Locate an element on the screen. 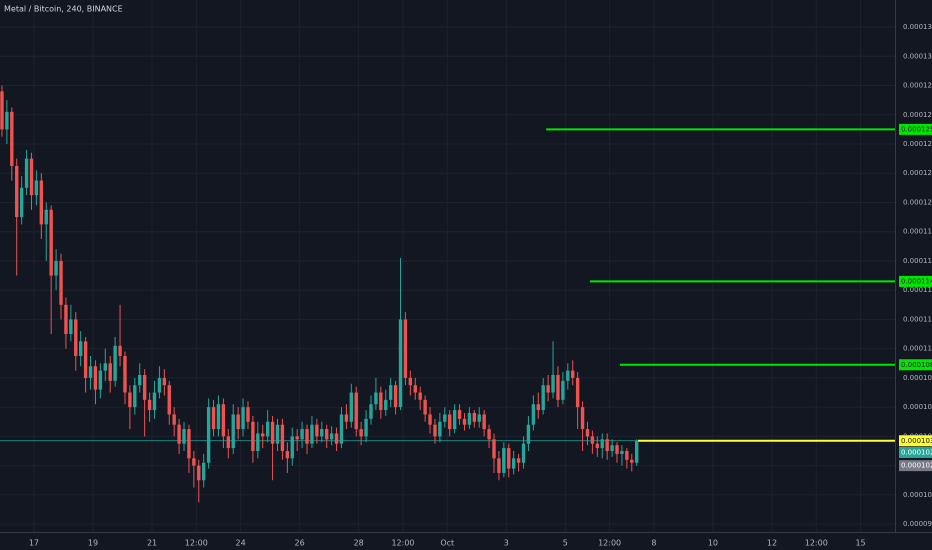 This screenshot has height=550, width=932. x-tick-label: 3 is located at coordinates (506, 543).